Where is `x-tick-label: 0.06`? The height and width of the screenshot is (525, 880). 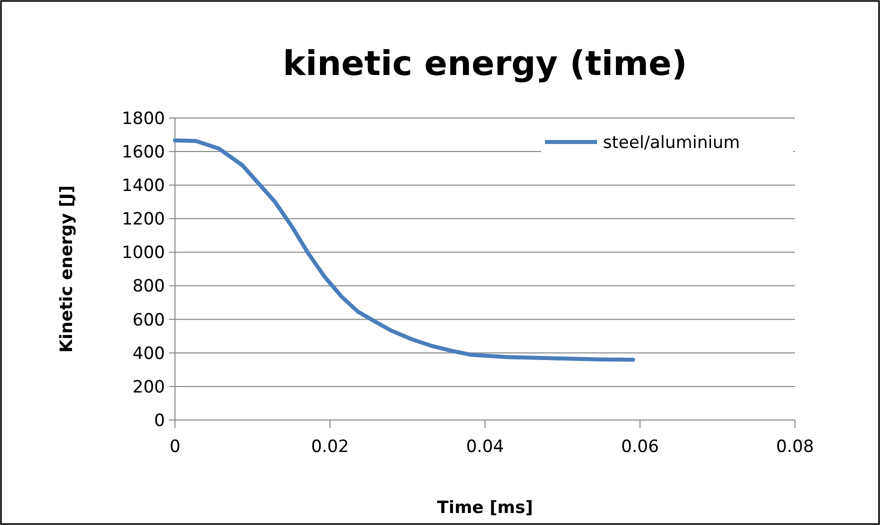 x-tick-label: 0.06 is located at coordinates (640, 447).